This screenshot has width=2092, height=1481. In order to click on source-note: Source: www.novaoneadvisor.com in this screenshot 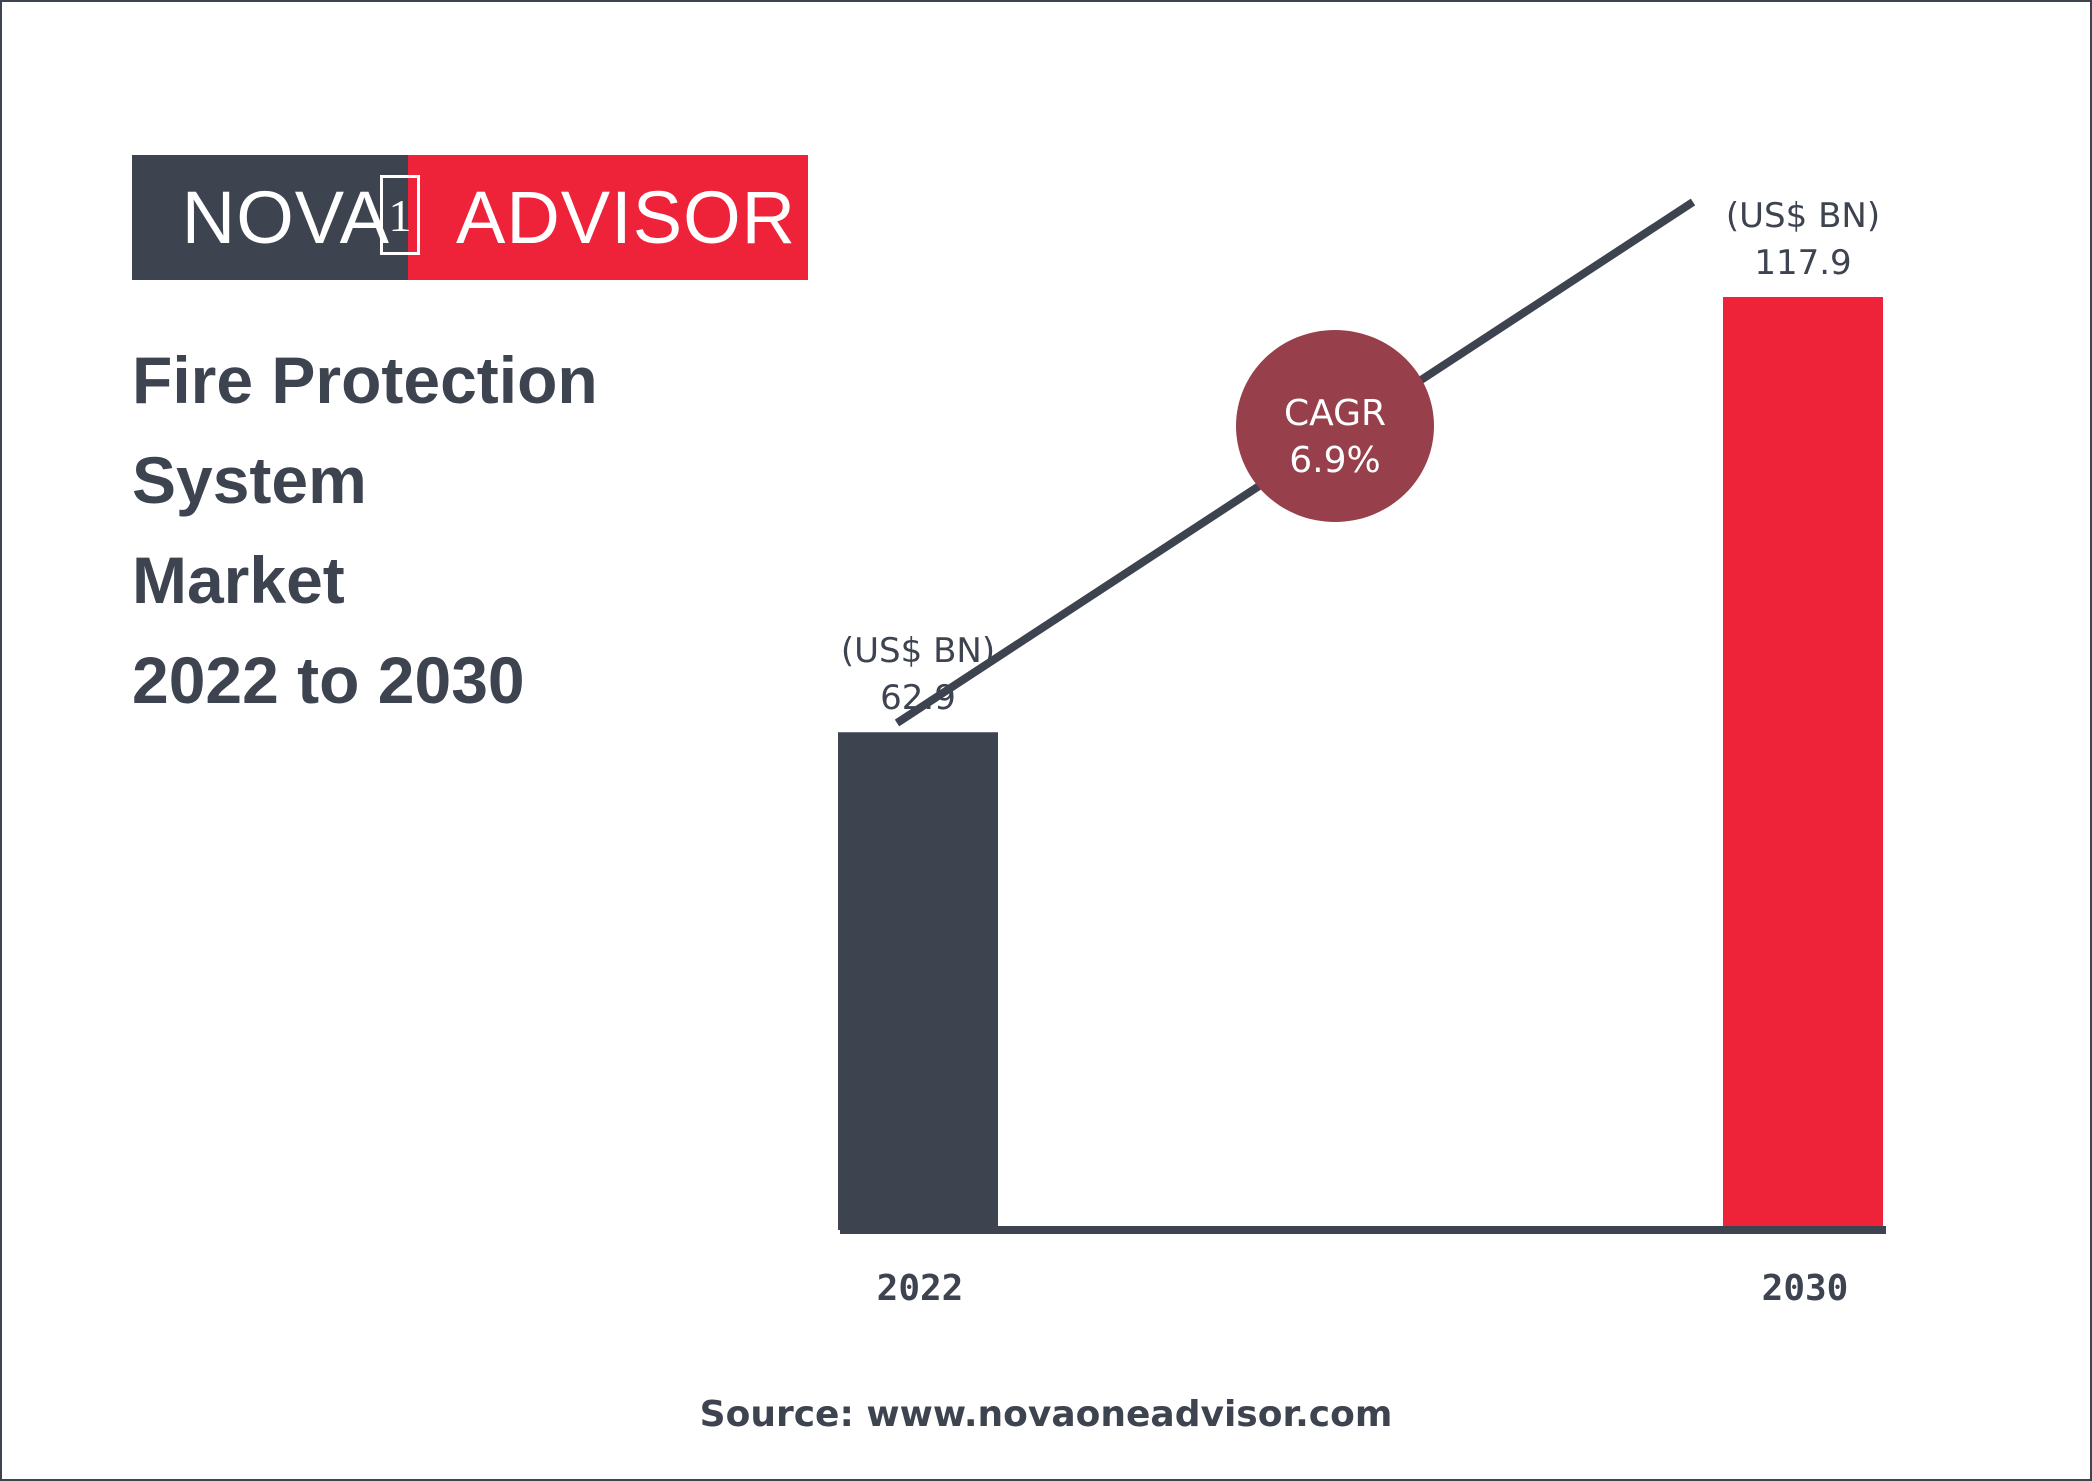, I will do `click(1046, 1414)`.